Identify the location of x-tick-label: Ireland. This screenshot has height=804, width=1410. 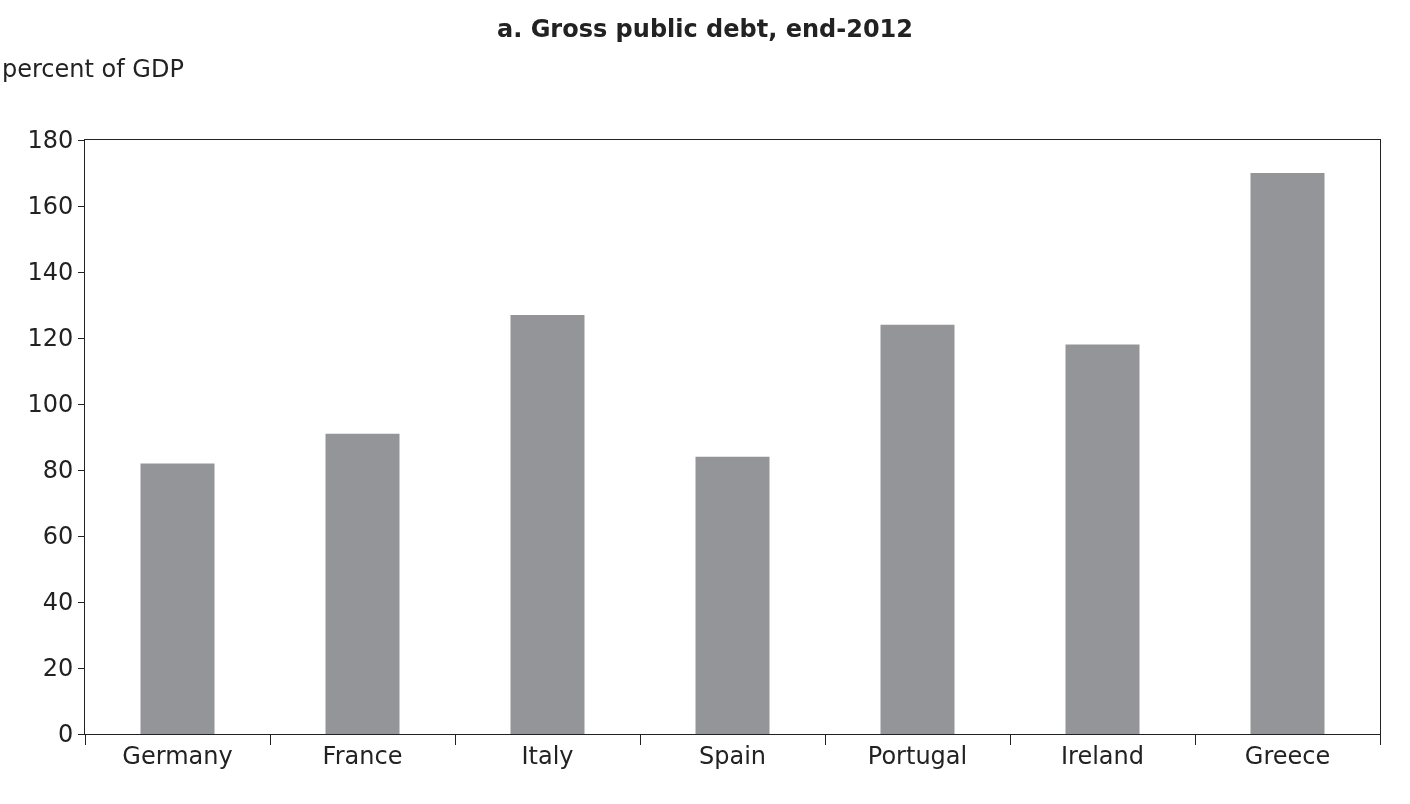
(1102, 755).